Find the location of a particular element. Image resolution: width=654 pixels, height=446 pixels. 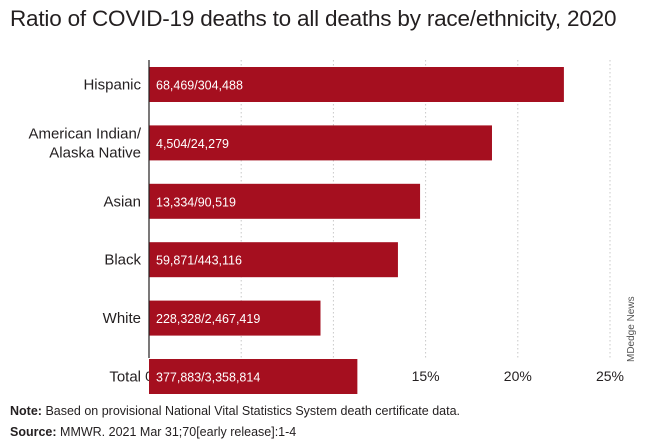

category-label: Black is located at coordinates (122, 260).